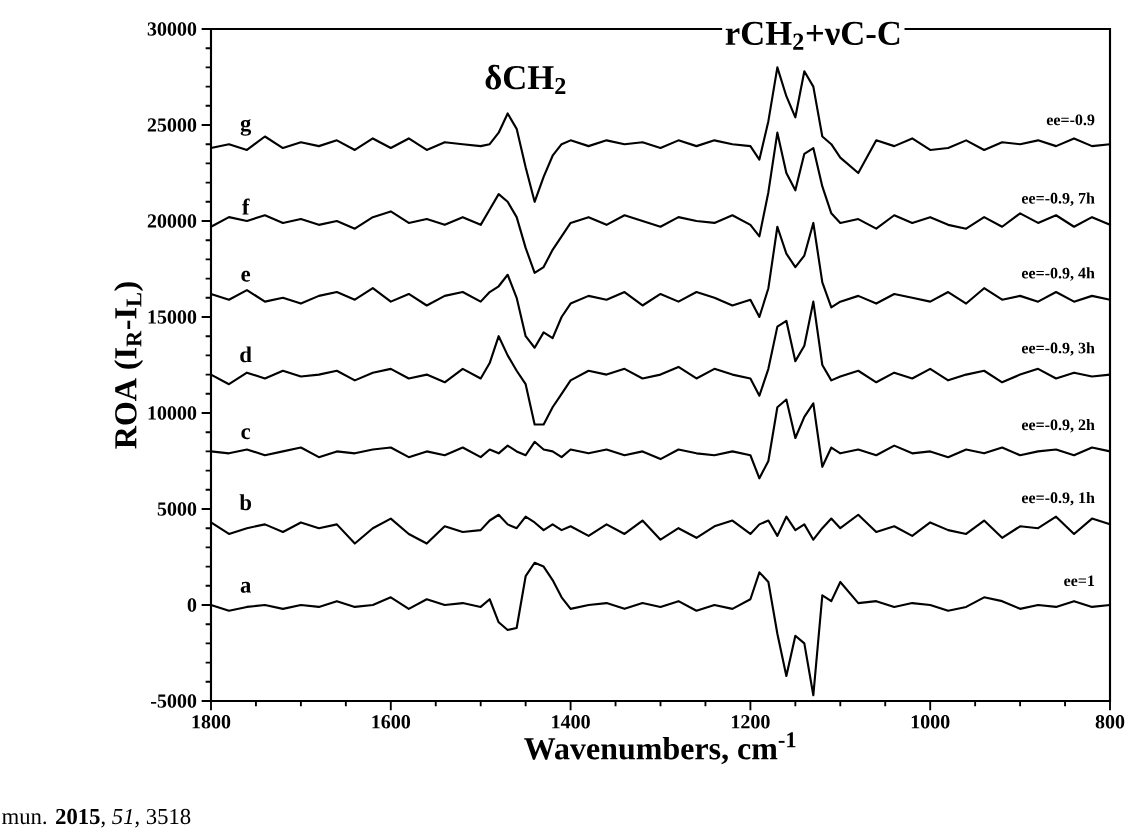 The image size is (1141, 832). What do you see at coordinates (246, 276) in the screenshot?
I see `annotation: e` at bounding box center [246, 276].